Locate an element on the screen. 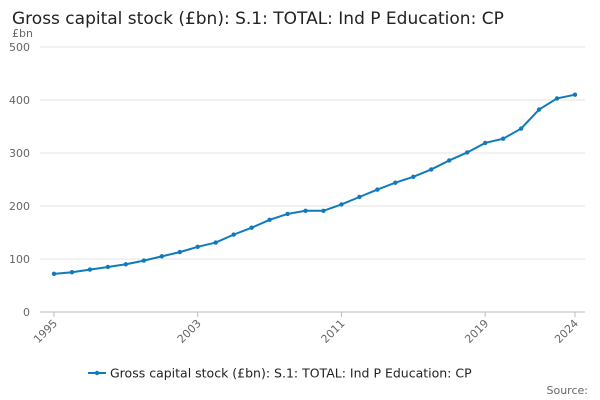 This screenshot has width=600, height=400. y-tick-label: 200 is located at coordinates (19, 206).